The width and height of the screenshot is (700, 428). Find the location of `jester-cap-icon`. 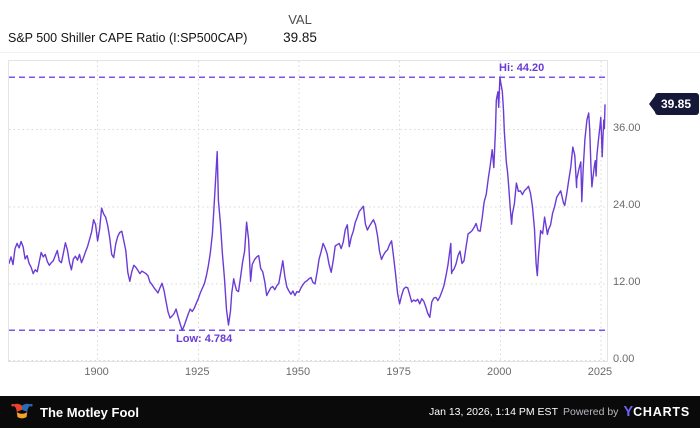

jester-cap-icon is located at coordinates (22, 411).